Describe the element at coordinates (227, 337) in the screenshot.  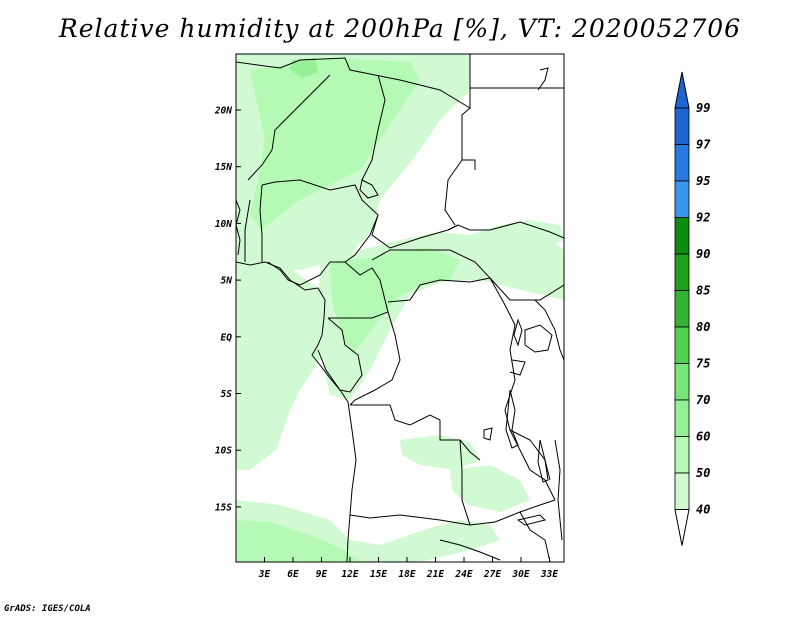
I see `lat-tick-label: EQ` at that location.